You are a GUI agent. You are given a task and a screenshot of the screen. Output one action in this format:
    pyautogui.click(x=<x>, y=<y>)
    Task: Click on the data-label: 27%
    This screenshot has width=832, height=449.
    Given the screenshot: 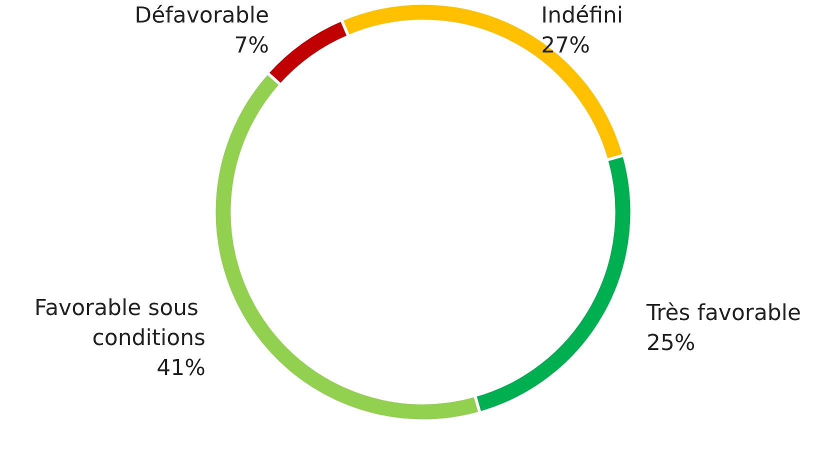 What is the action you would take?
    pyautogui.click(x=565, y=46)
    